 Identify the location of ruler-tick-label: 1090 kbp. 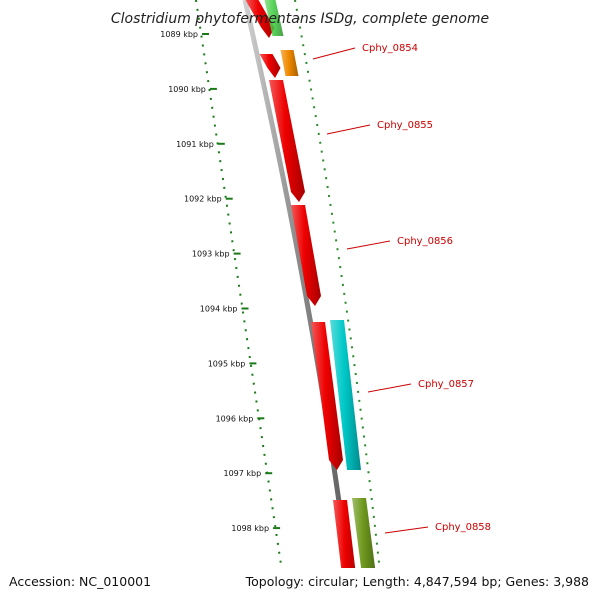
(187, 89).